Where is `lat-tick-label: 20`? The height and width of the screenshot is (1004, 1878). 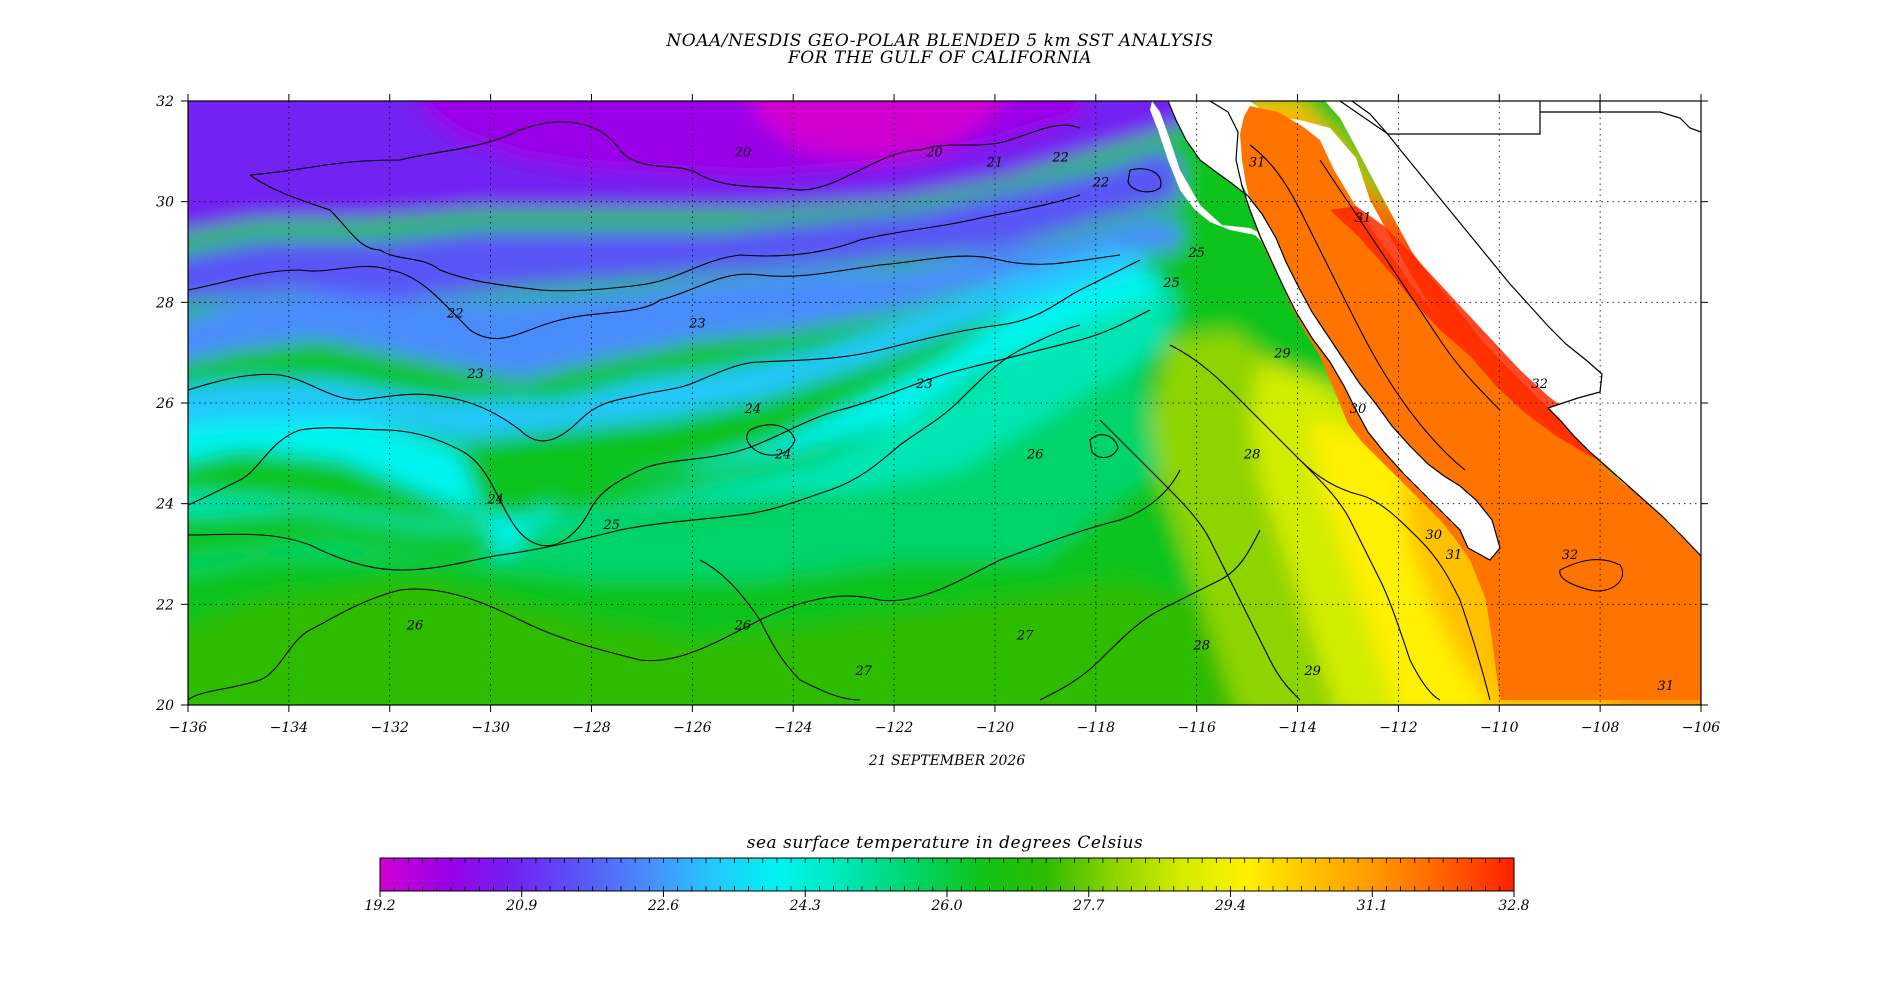
lat-tick-label: 20 is located at coordinates (164, 706).